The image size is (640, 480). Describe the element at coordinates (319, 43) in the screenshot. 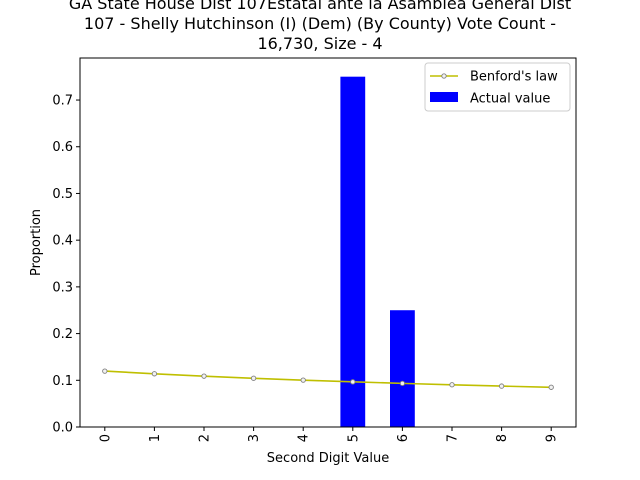

I see `chart-title-line: 16,730, Size - 4` at that location.